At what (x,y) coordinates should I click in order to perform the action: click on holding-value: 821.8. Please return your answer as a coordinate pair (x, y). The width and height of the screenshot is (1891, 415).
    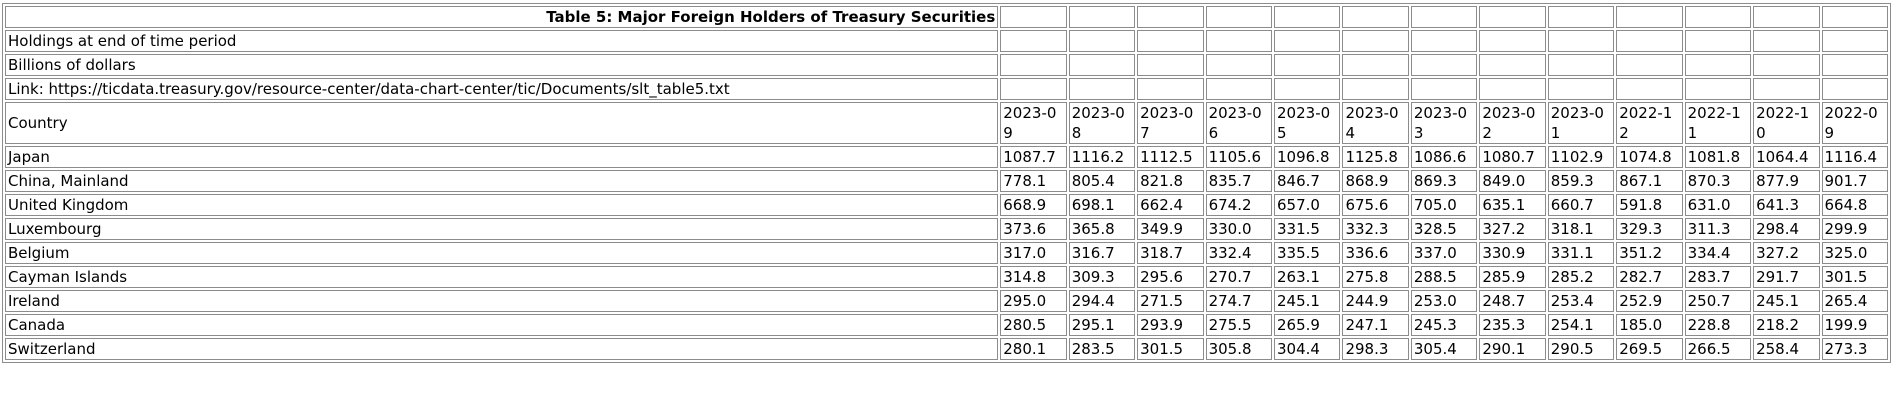
    Looking at the image, I should click on (1170, 181).